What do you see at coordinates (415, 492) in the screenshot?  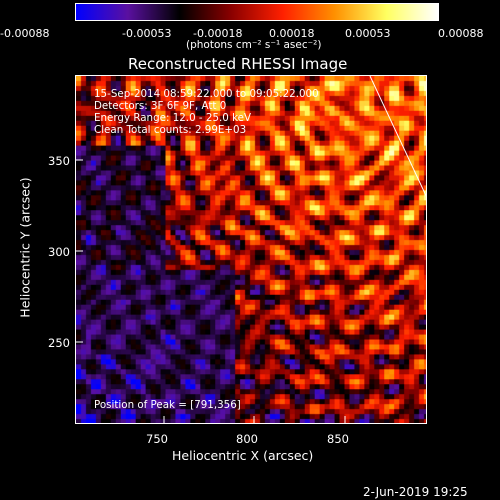 I see `timestamp: 2-Jun-2019 19:25` at bounding box center [415, 492].